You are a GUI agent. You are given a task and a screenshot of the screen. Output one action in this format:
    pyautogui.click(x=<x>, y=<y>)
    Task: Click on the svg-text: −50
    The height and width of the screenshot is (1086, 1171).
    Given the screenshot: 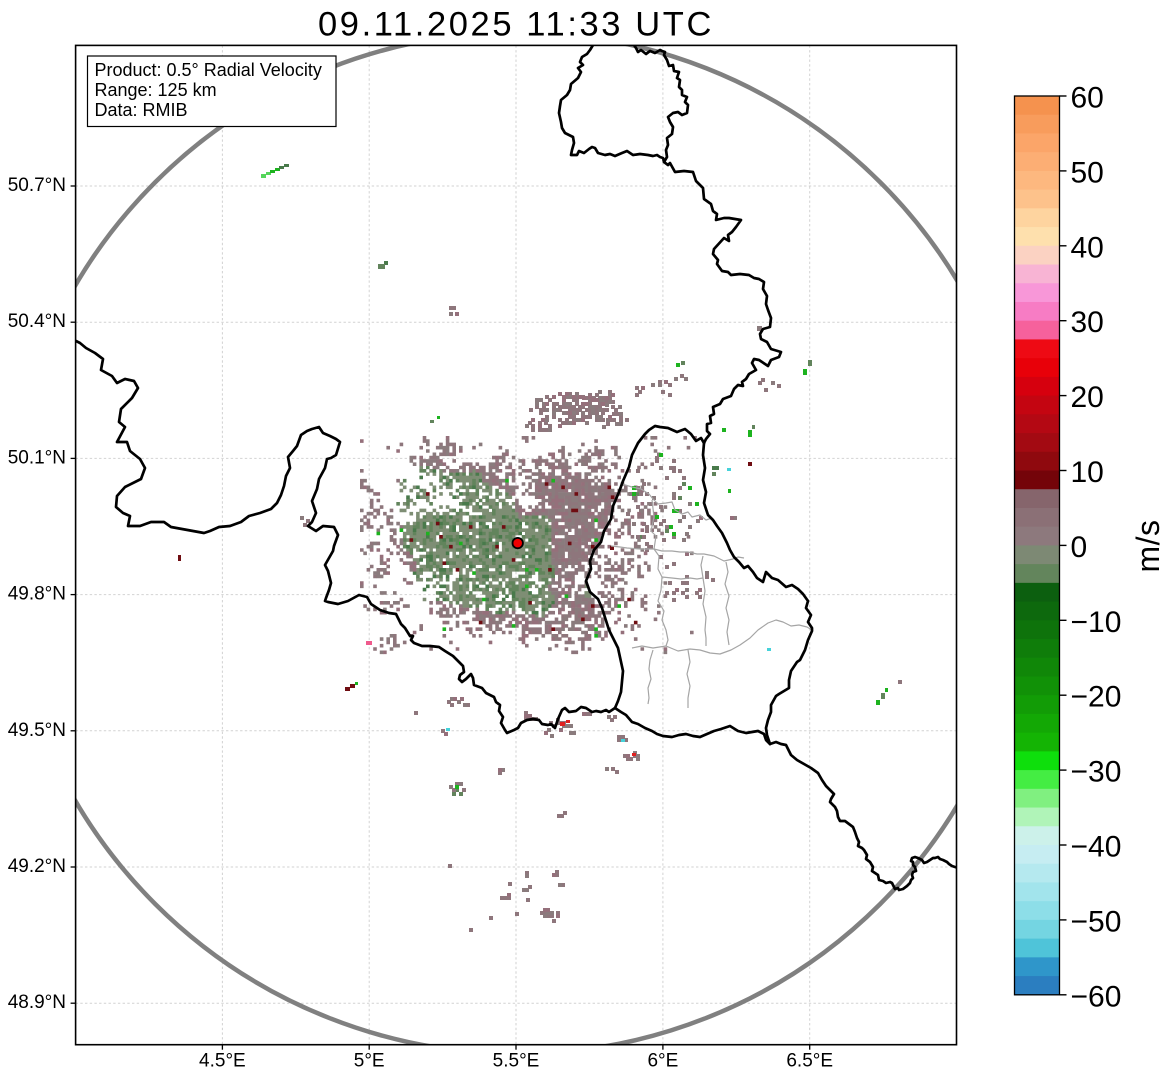 What is the action you would take?
    pyautogui.click(x=1096, y=921)
    